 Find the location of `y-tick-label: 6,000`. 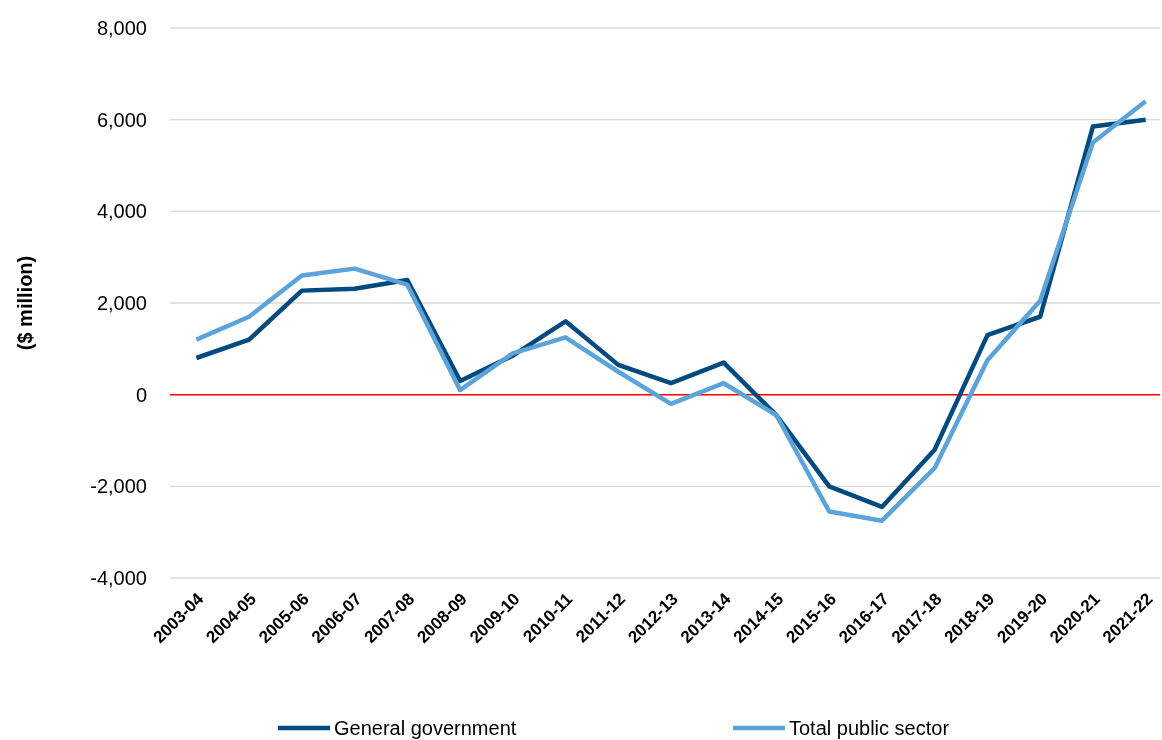

y-tick-label: 6,000 is located at coordinates (121, 119).